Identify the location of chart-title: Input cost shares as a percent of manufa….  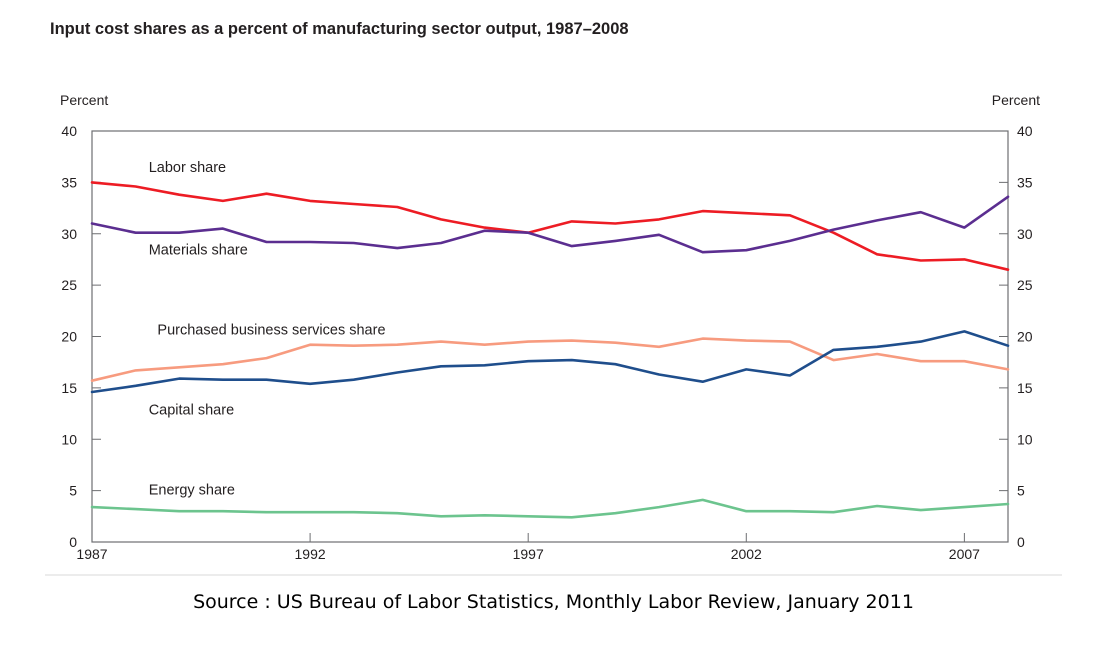
(339, 29).